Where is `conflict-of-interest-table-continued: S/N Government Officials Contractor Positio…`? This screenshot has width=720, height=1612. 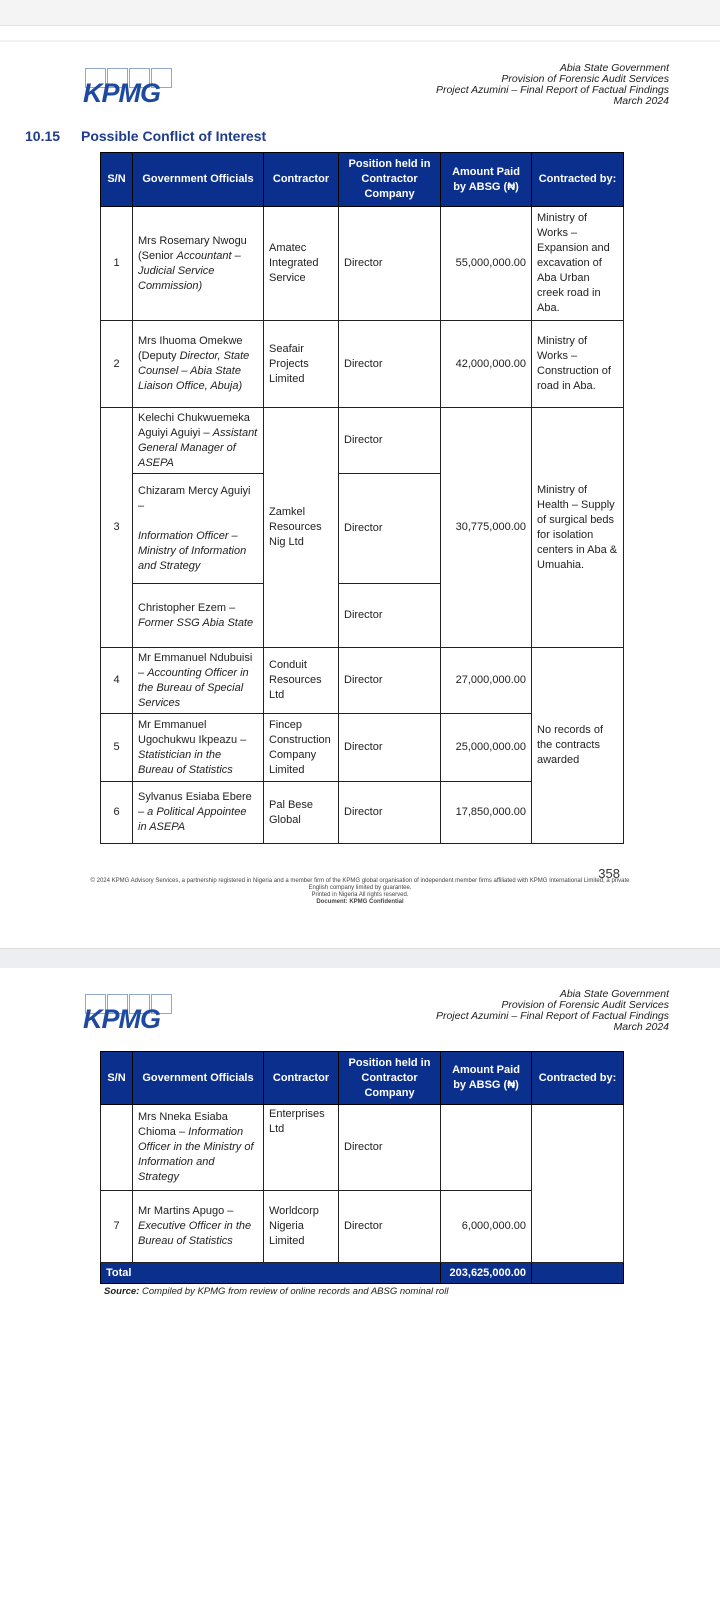
conflict-of-interest-table-continued: S/N Government Officials Contractor Positio… is located at coordinates (362, 1167).